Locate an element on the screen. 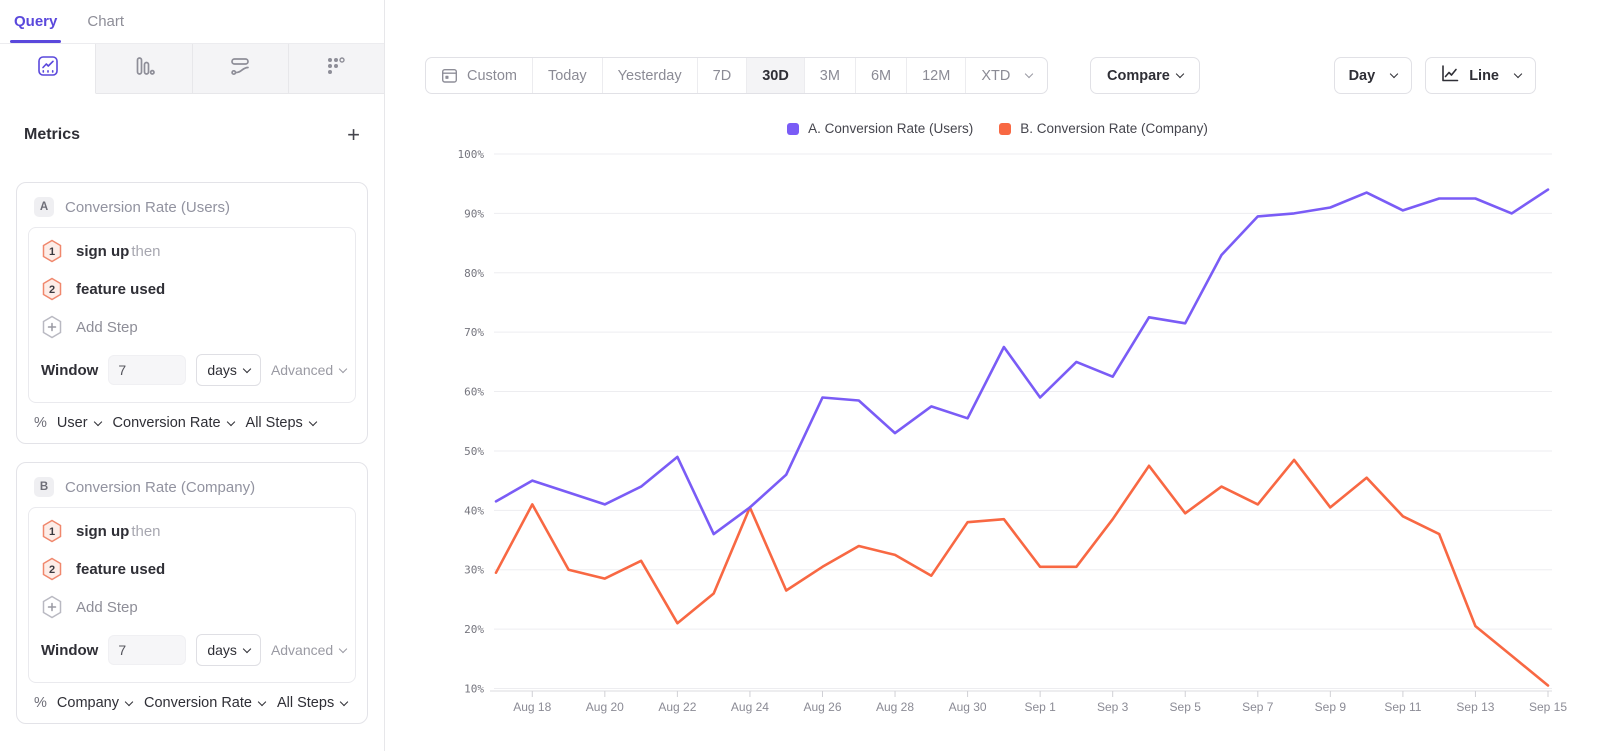 The image size is (1600, 751). range-button-custom: Custom is located at coordinates (479, 75).